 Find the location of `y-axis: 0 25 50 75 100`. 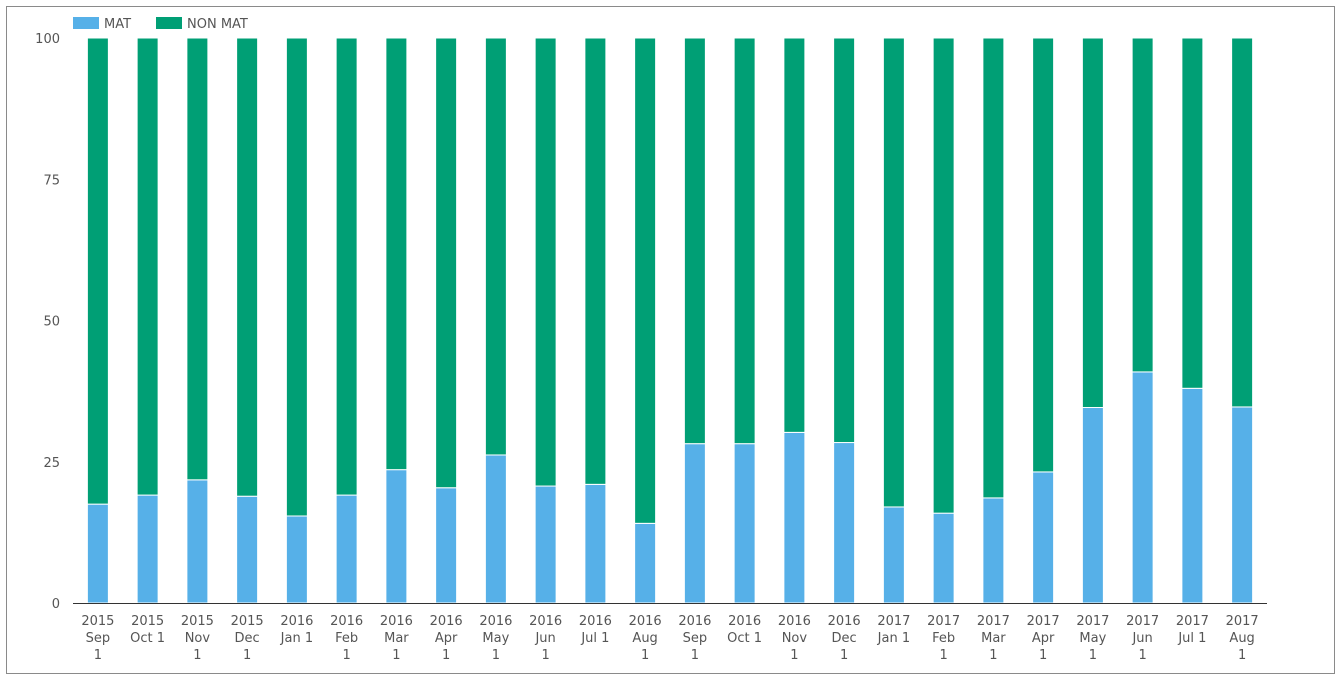

y-axis: 0 25 50 75 100 is located at coordinates (47, 322).